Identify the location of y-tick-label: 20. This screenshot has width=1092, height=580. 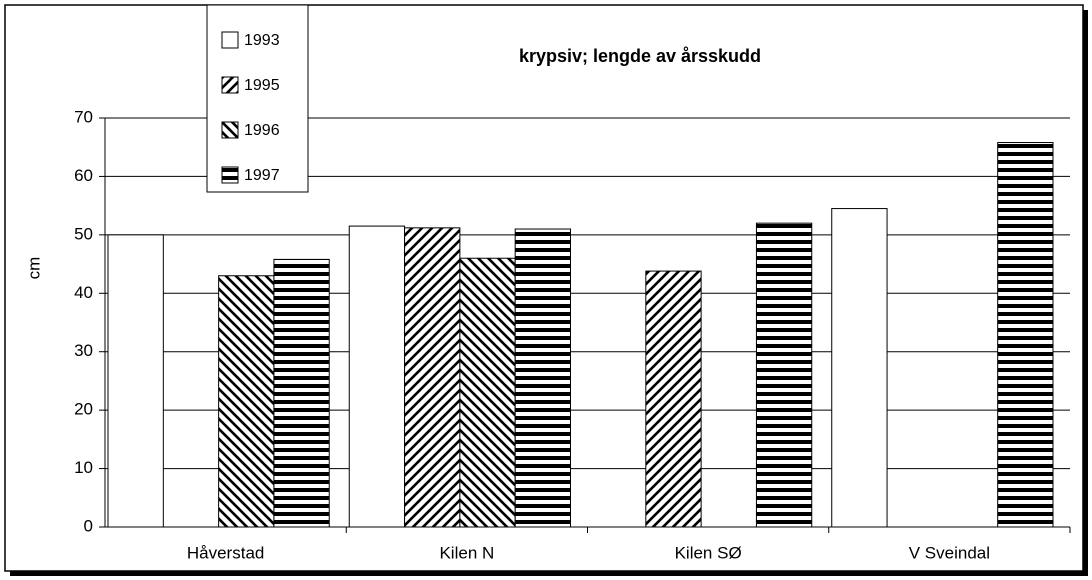
(83, 409).